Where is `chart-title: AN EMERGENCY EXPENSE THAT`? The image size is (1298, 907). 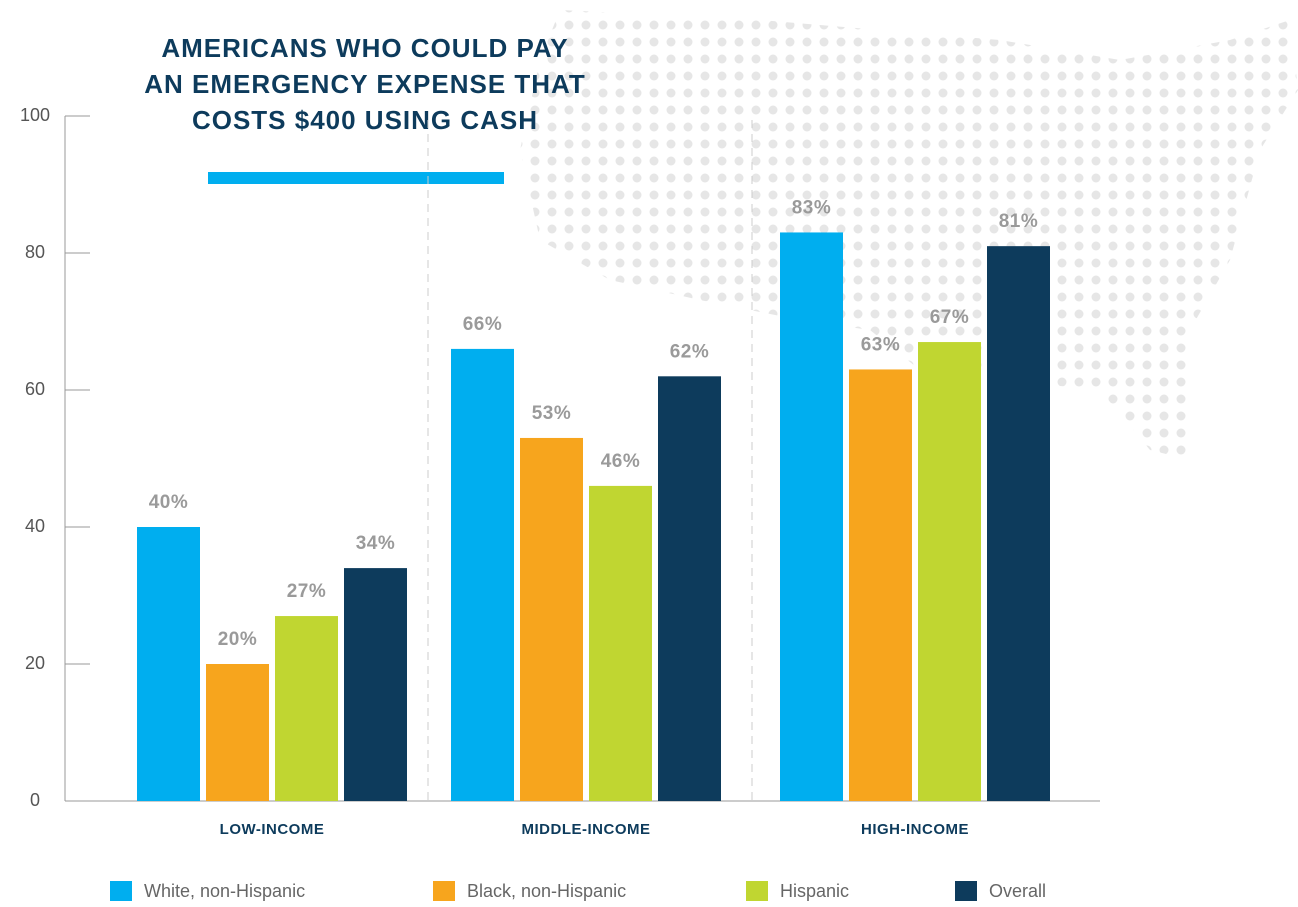 chart-title: AN EMERGENCY EXPENSE THAT is located at coordinates (365, 84).